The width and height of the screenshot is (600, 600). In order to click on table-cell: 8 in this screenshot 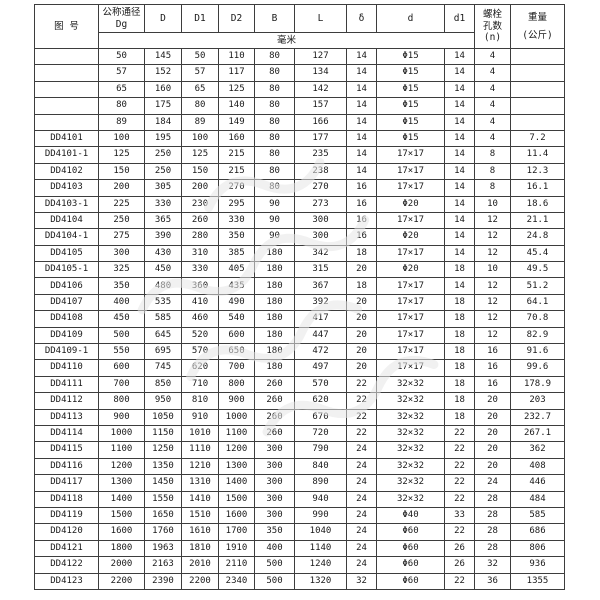, I will do `click(492, 155)`.